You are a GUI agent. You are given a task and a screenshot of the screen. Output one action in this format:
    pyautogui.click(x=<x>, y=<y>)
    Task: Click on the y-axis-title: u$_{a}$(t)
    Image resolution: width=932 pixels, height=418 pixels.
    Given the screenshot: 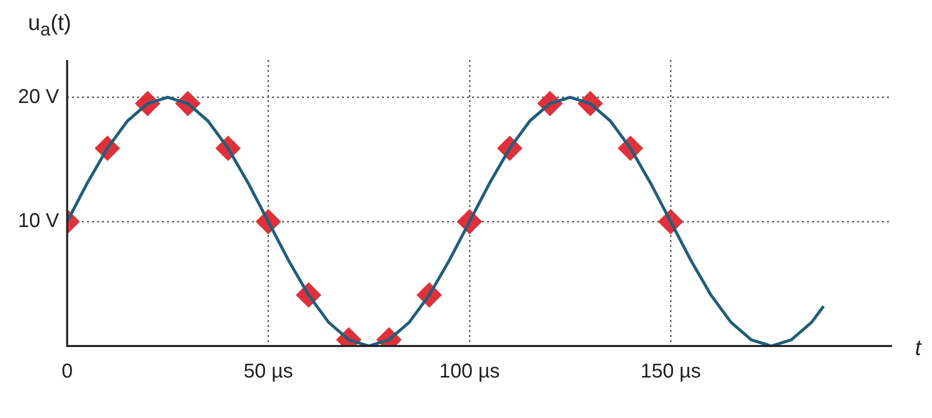 What is the action you would take?
    pyautogui.click(x=50, y=25)
    